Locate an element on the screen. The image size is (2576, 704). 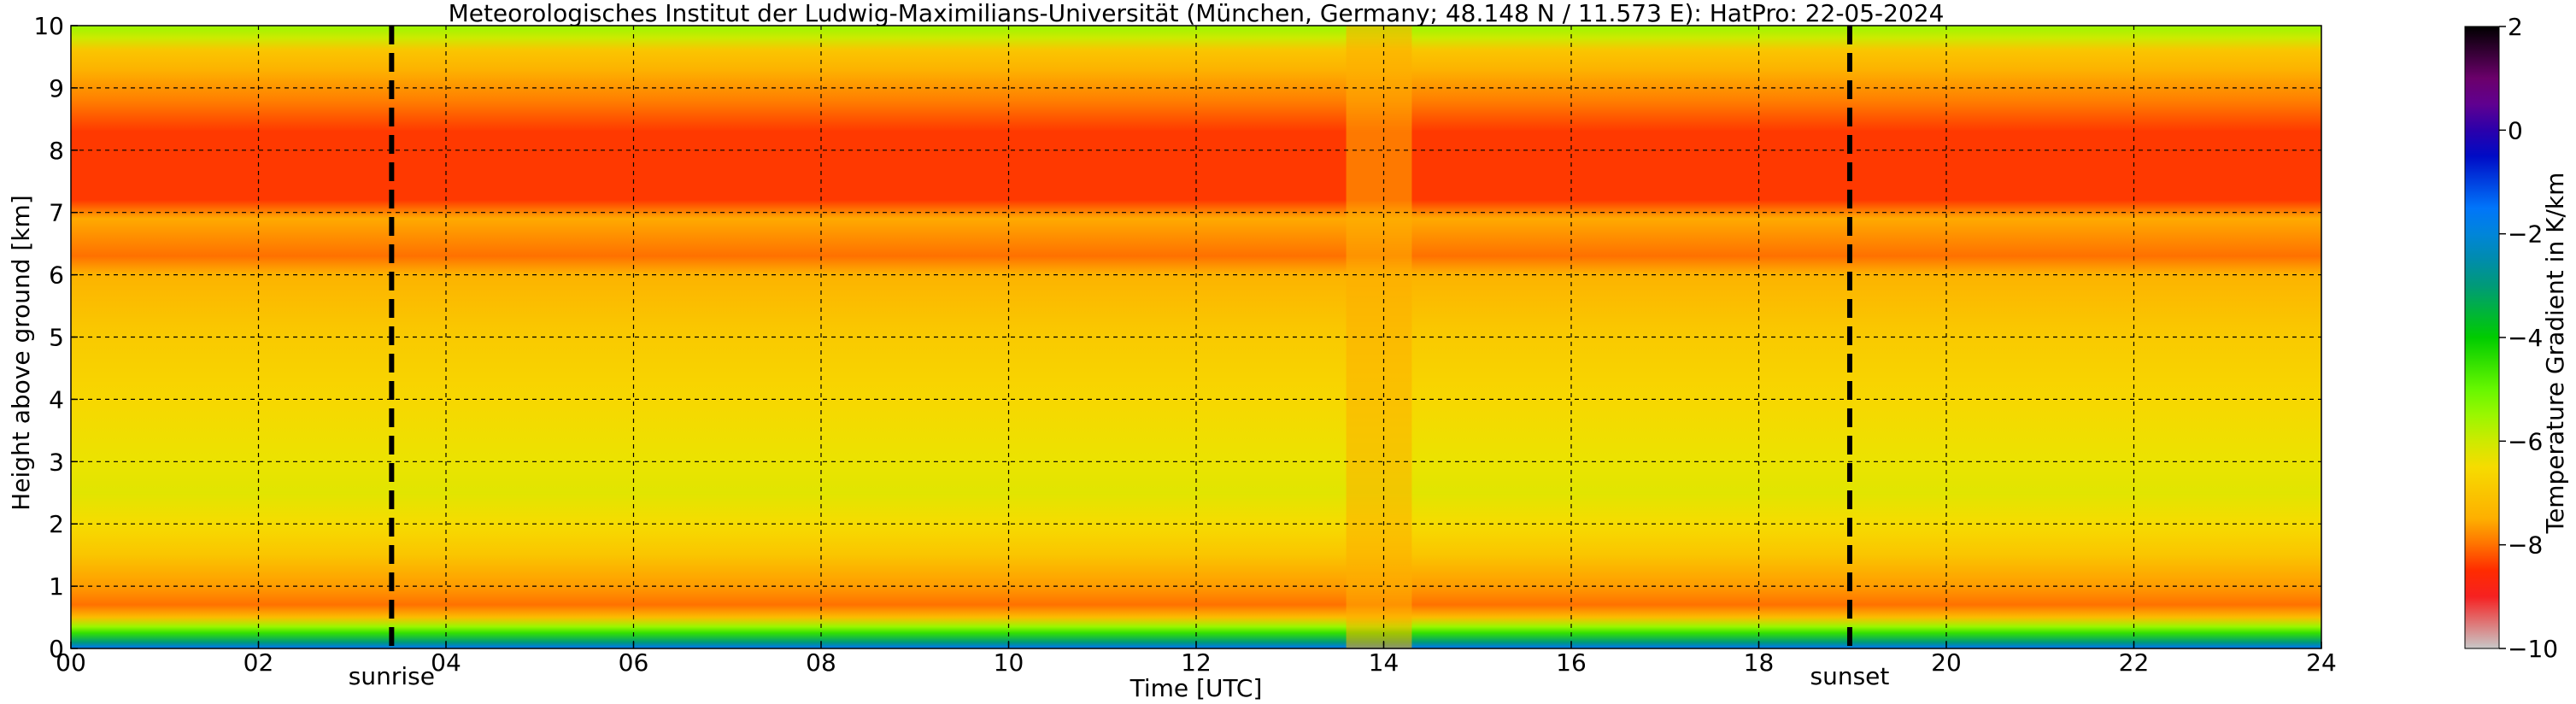
x-tick-label: 10 is located at coordinates (1009, 662).